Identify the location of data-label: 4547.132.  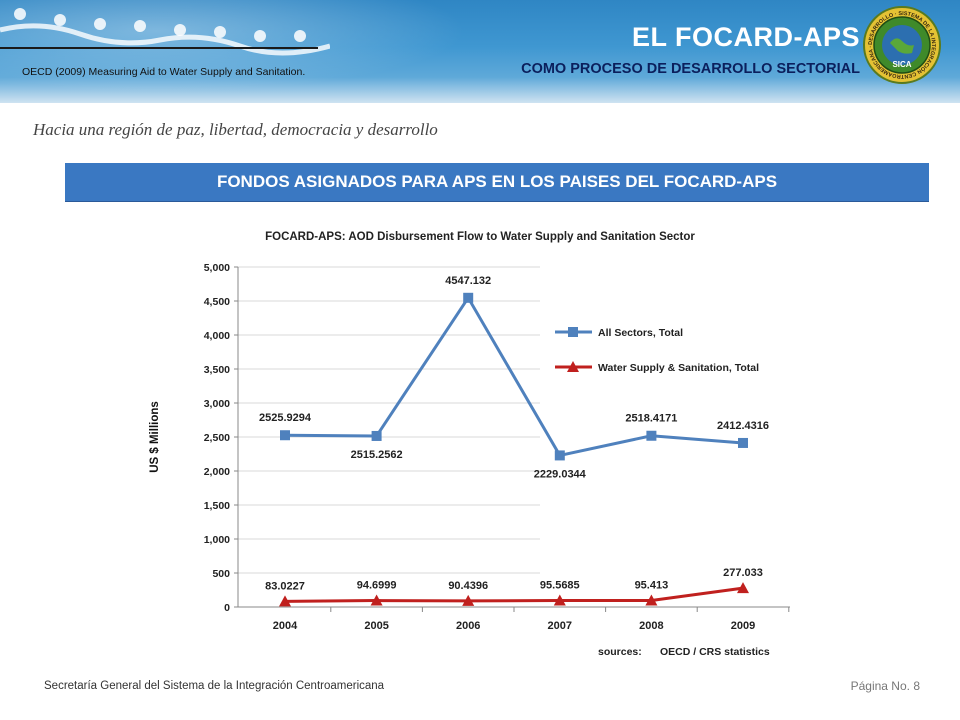
(468, 281).